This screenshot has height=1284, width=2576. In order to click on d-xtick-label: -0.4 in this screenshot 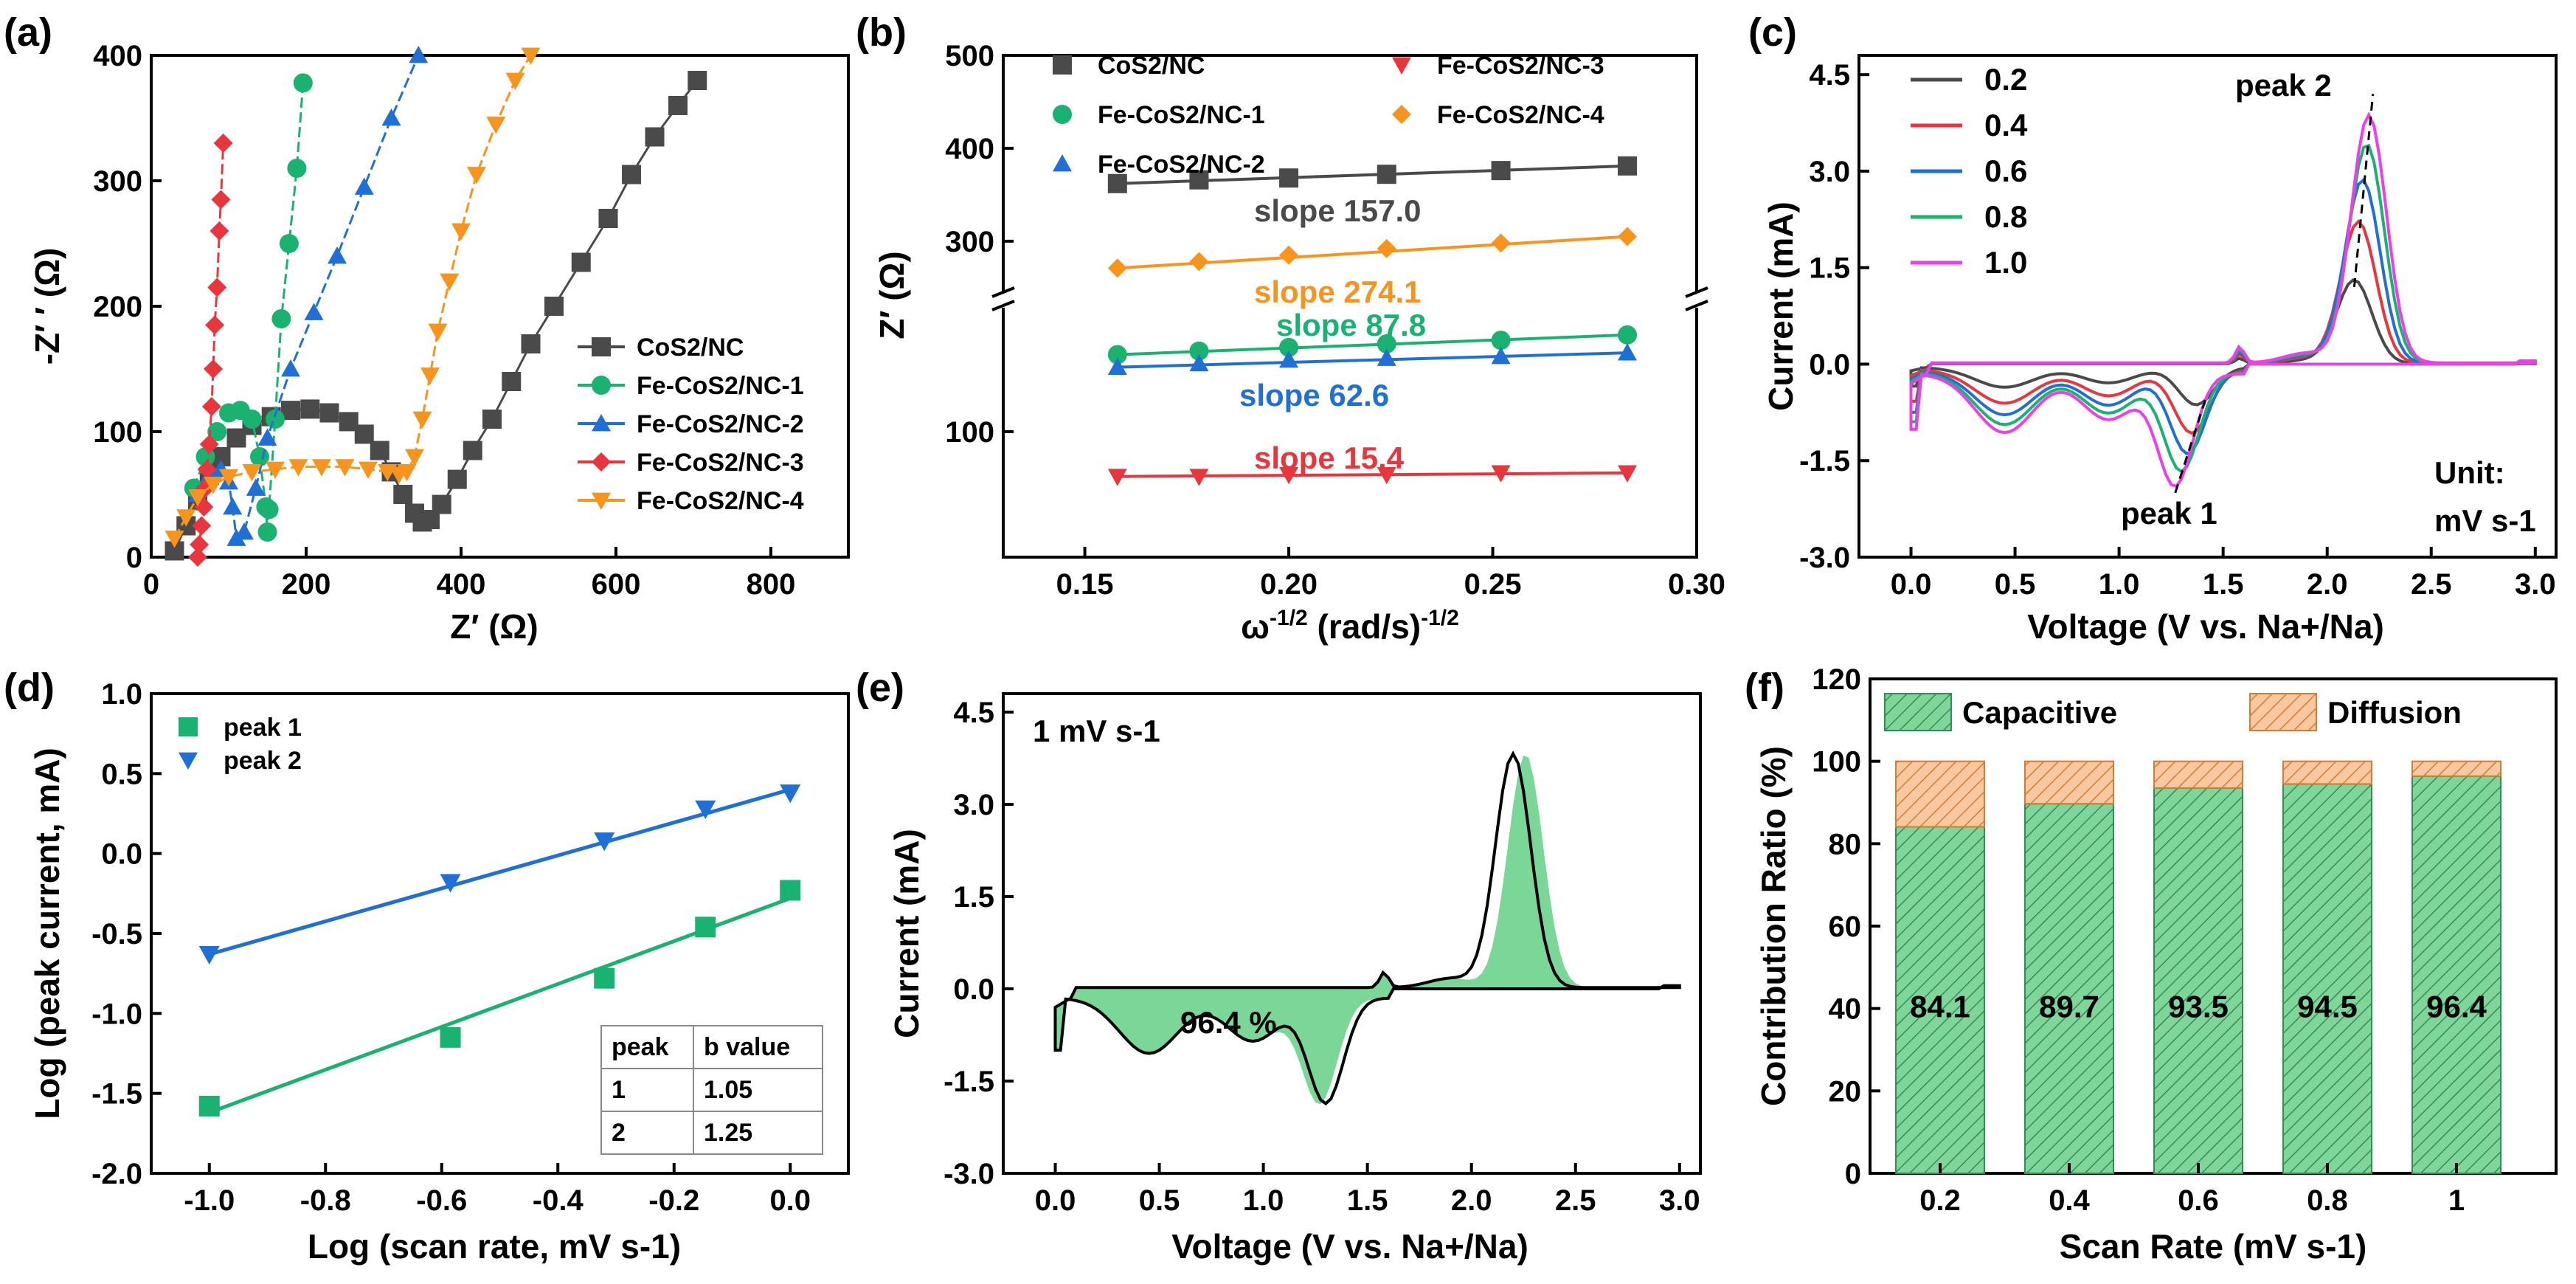, I will do `click(559, 1200)`.